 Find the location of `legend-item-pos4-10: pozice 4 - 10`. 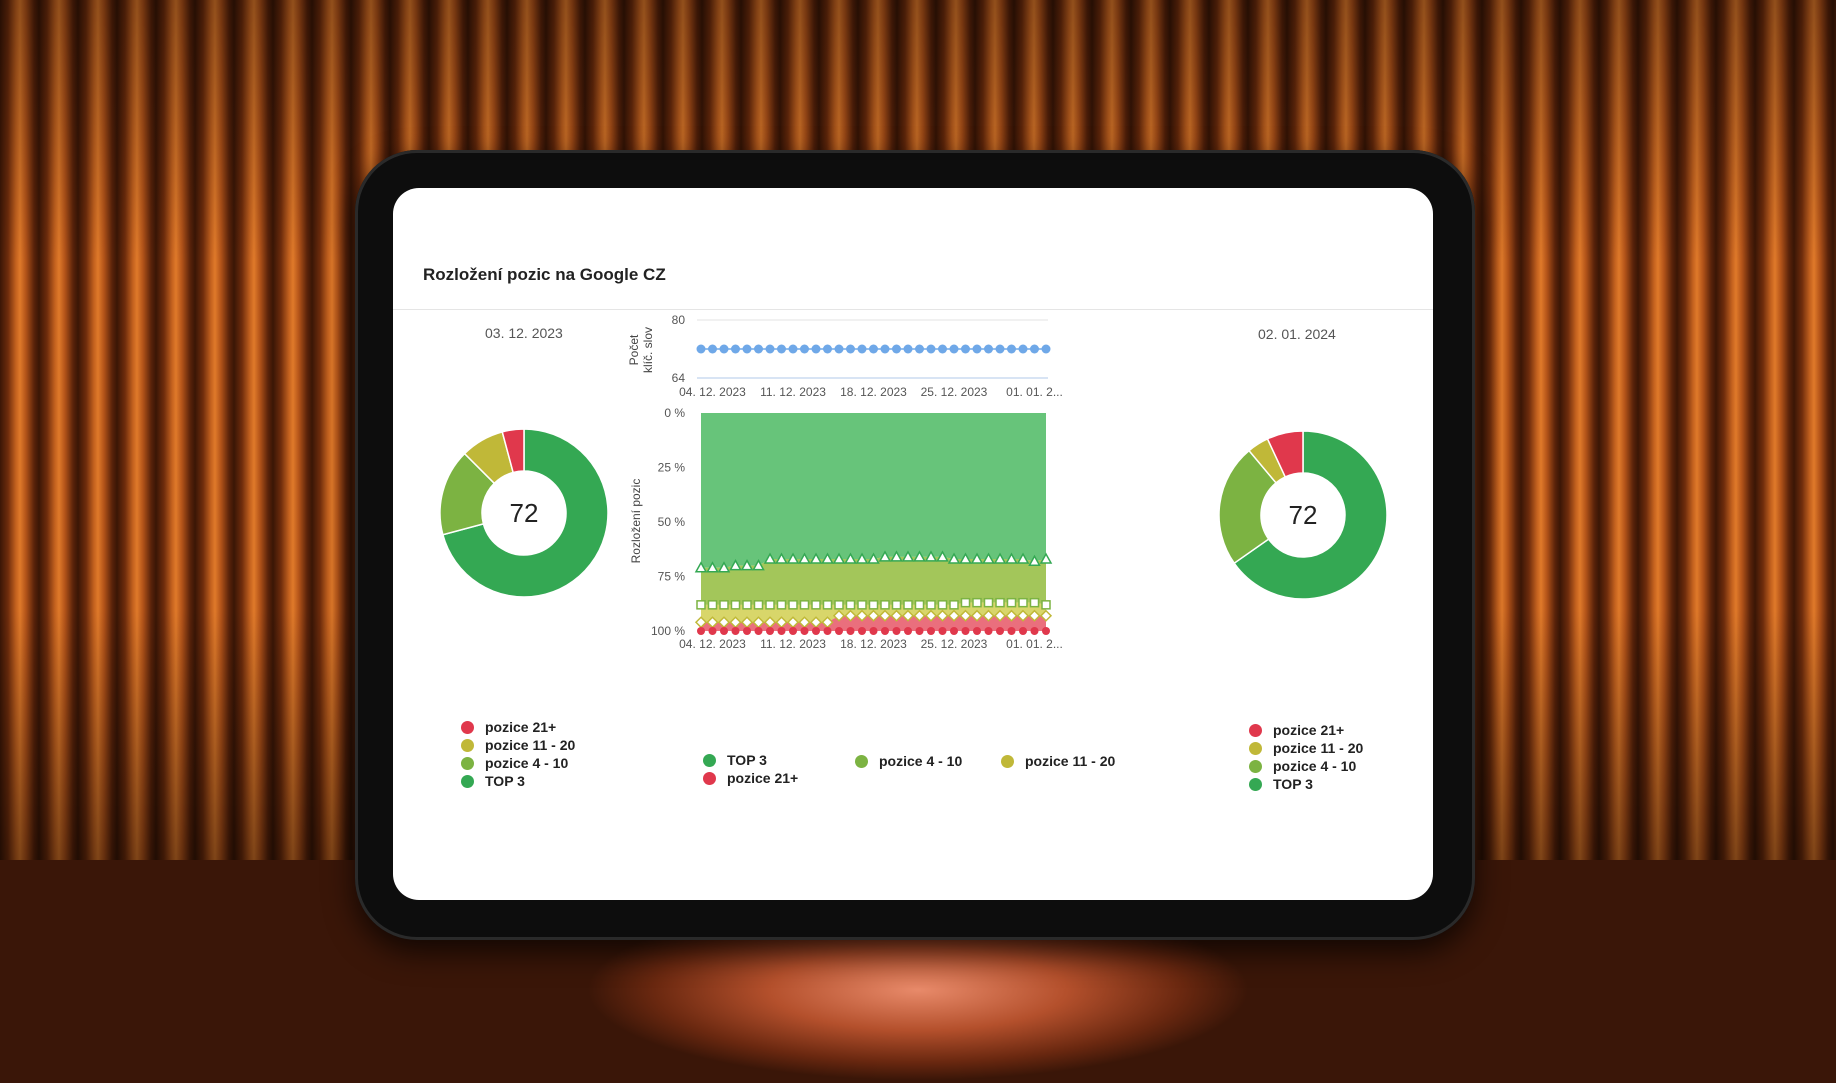

legend-item-pos4-10: pozice 4 - 10 is located at coordinates (518, 763).